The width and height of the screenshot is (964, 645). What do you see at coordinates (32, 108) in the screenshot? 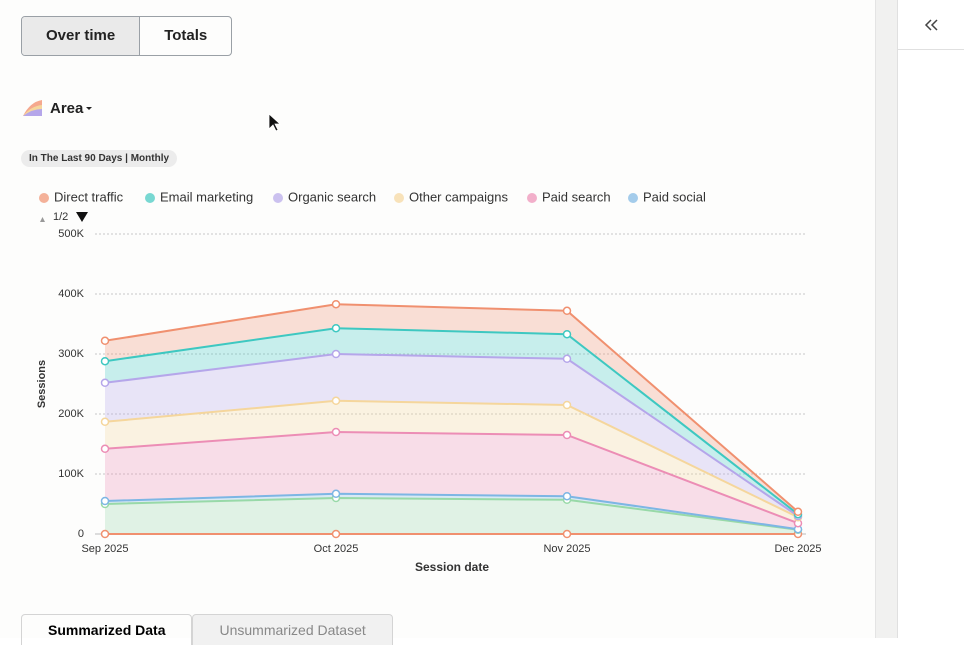
I see `area-icon` at bounding box center [32, 108].